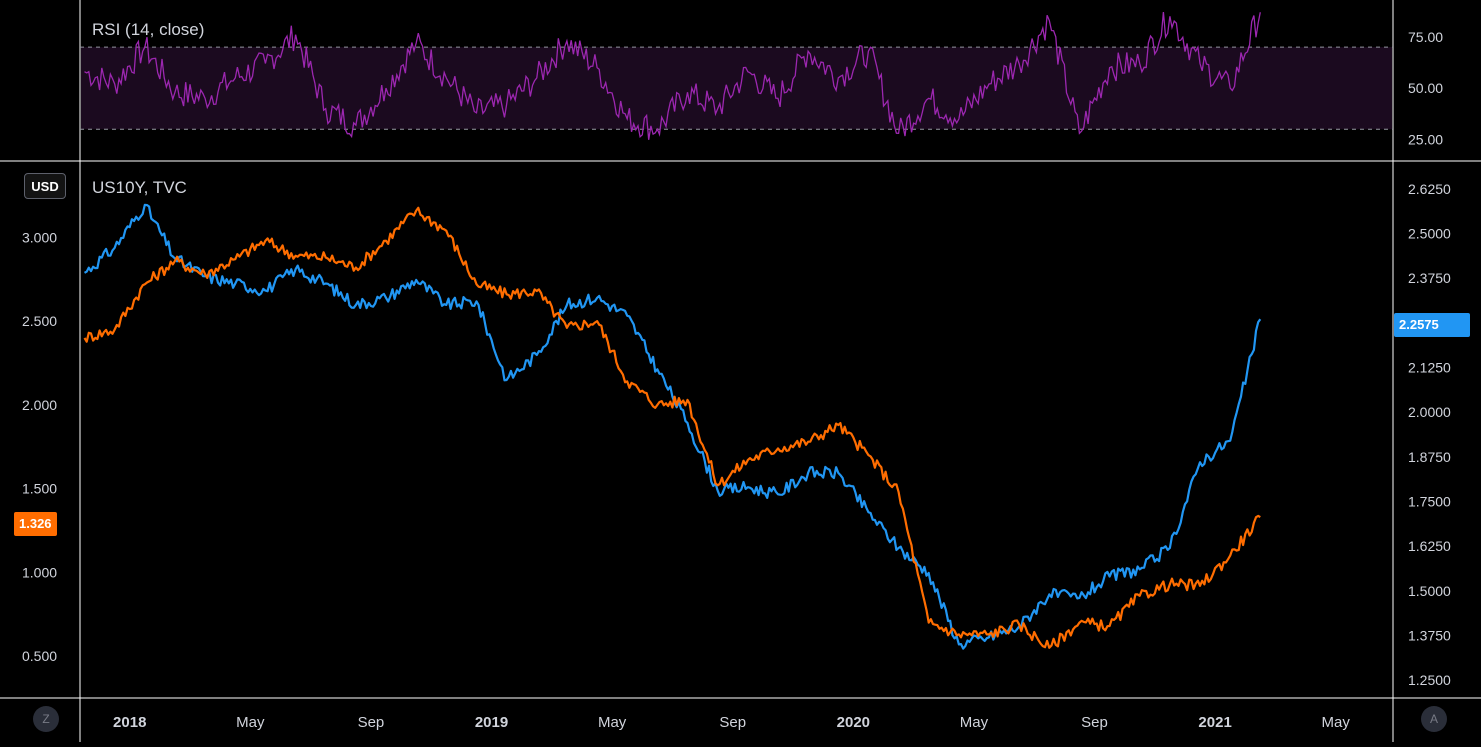  What do you see at coordinates (732, 722) in the screenshot?
I see `time-tick-5: Sep` at bounding box center [732, 722].